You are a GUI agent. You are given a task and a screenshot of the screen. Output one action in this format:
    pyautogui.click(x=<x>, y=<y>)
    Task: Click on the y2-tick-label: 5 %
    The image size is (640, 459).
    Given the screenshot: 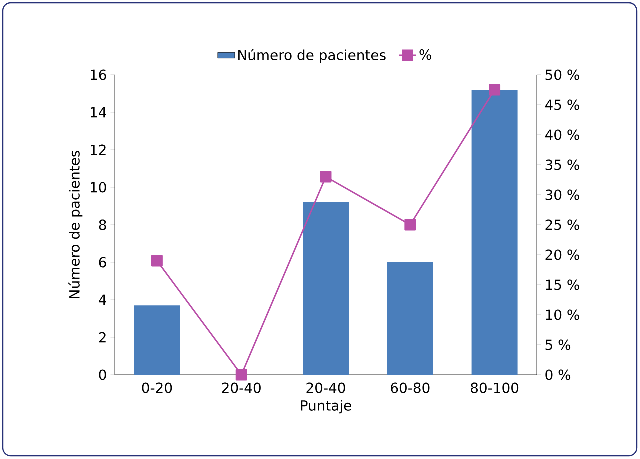 What is the action you would take?
    pyautogui.click(x=558, y=345)
    